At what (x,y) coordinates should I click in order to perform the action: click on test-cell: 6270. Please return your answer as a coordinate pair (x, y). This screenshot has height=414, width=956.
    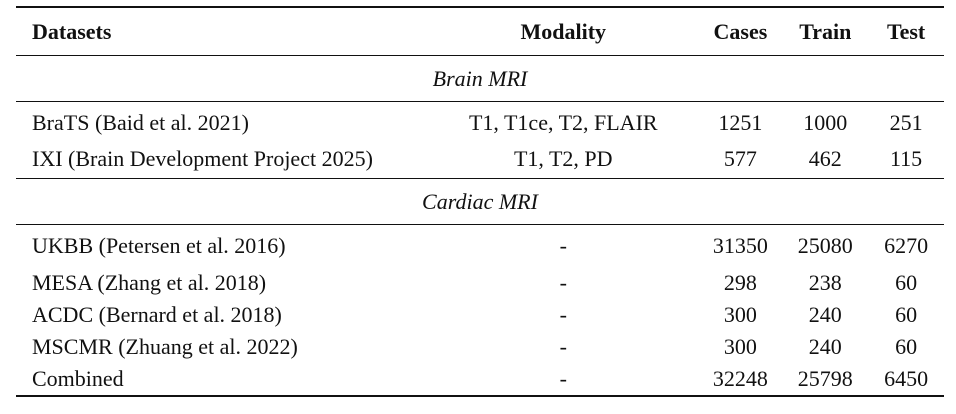
    Looking at the image, I should click on (906, 245).